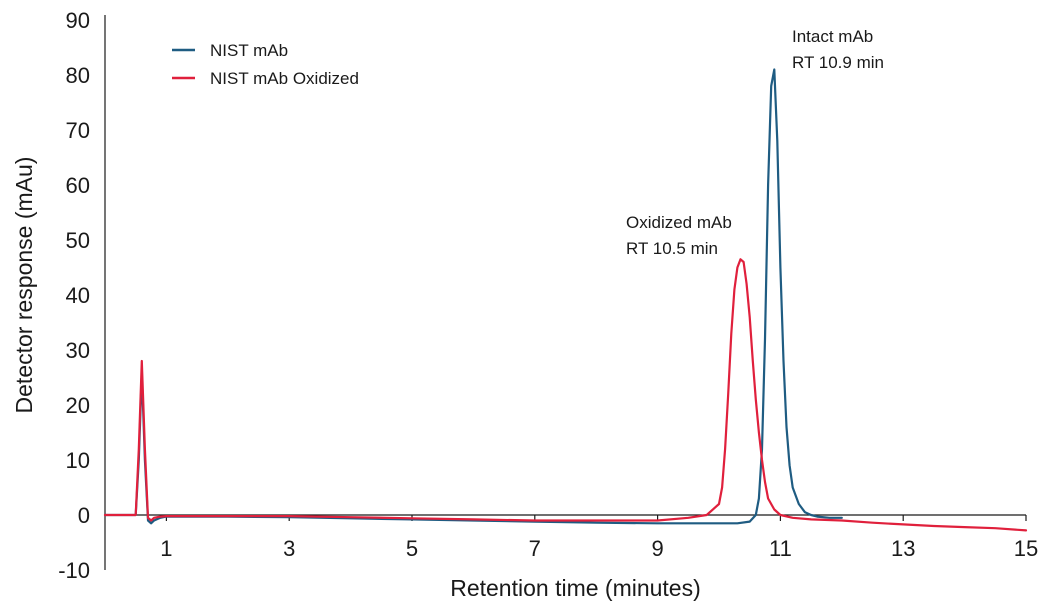 The image size is (1044, 603). Describe the element at coordinates (838, 62) in the screenshot. I see `peak-annotation-line: RT 10.9 min` at that location.